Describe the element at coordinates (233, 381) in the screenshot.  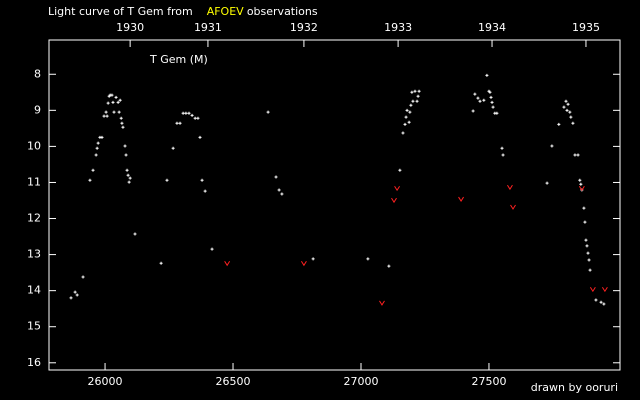
I see `x-tick-label: 26500` at that location.